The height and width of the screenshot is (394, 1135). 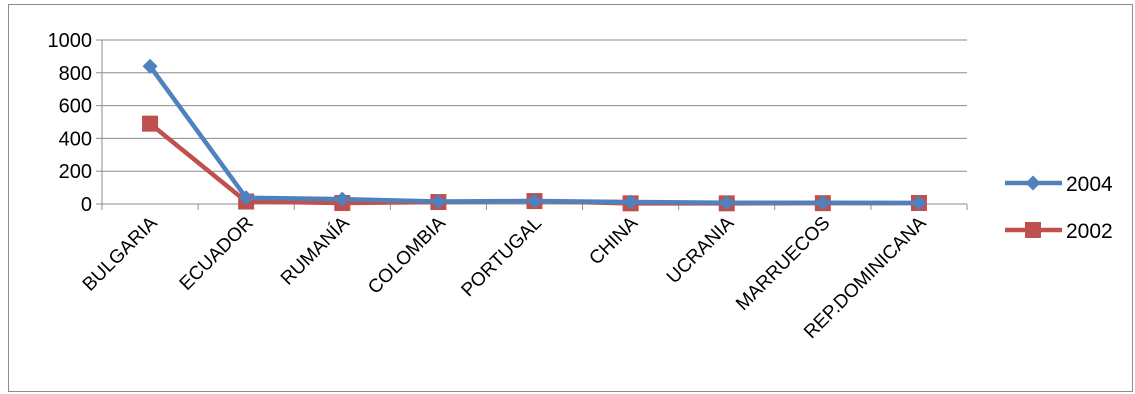 I want to click on x-tick-label: COLOMBIA, so click(x=407, y=255).